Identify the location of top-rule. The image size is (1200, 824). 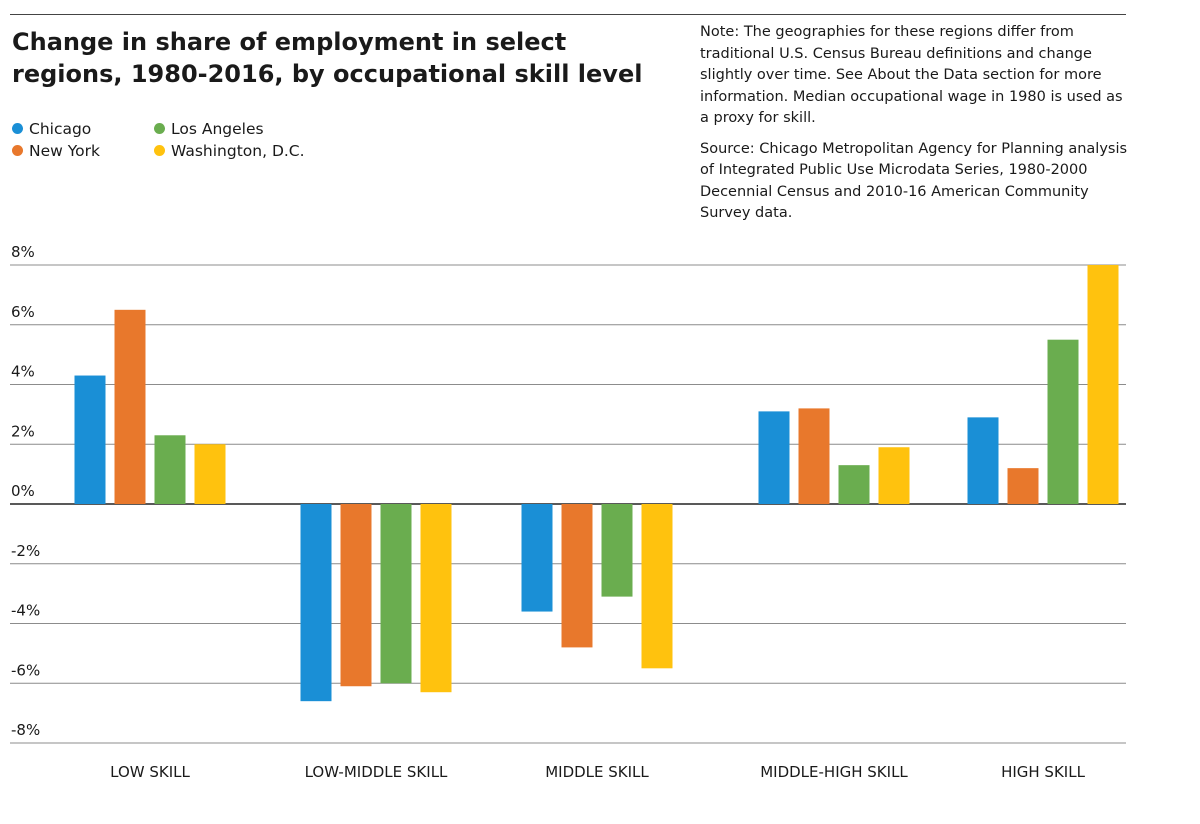
(568, 14).